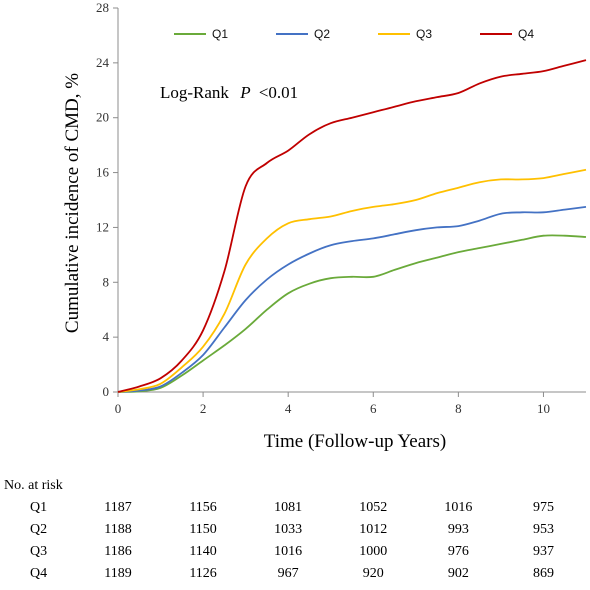 Image resolution: width=590 pixels, height=590 pixels. What do you see at coordinates (102, 226) in the screenshot?
I see `y-tick-label: 12` at bounding box center [102, 226].